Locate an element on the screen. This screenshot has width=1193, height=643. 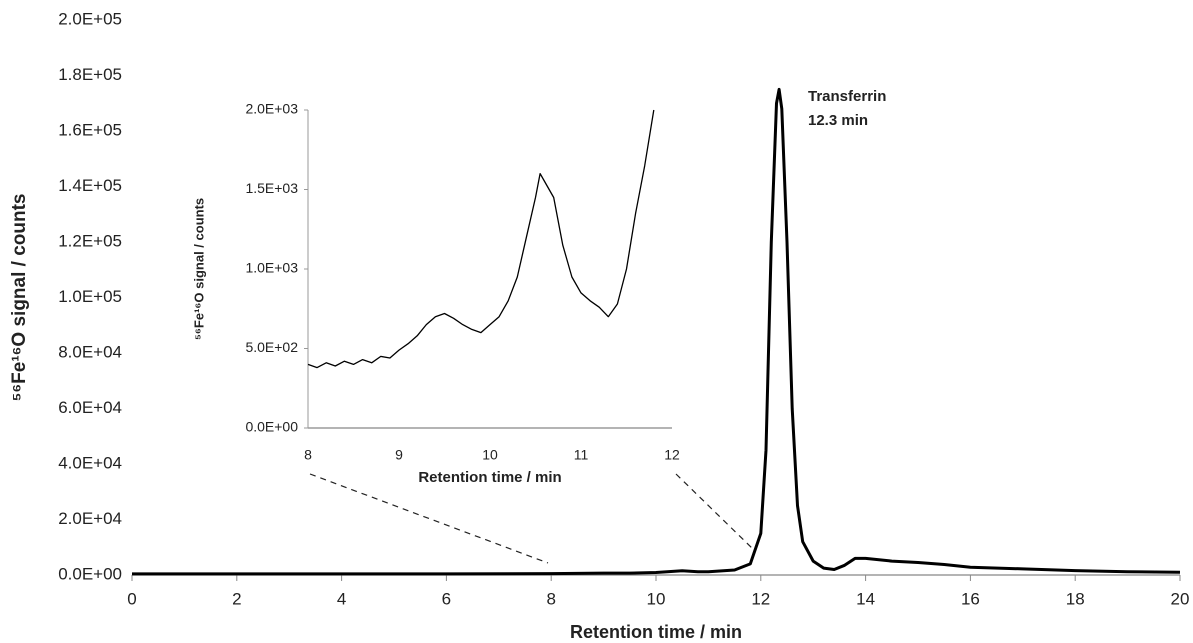
y-tick-label: 1.4E+05 is located at coordinates (90, 185).